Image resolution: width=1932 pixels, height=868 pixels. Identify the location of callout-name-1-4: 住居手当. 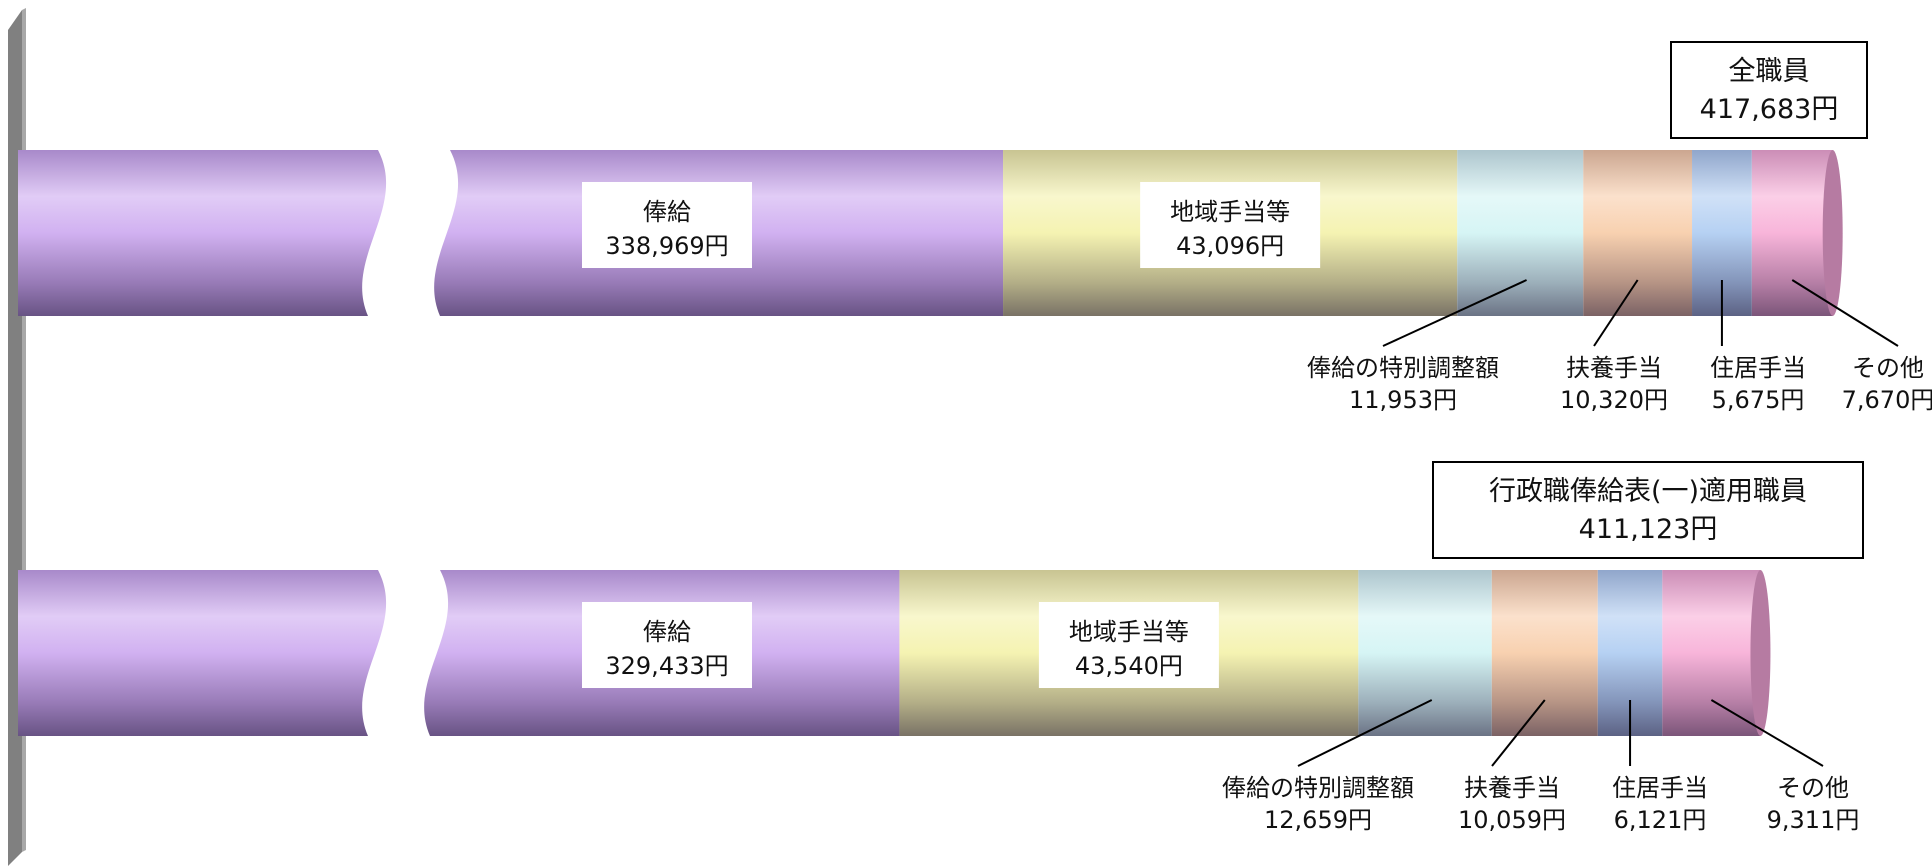
(1660, 788).